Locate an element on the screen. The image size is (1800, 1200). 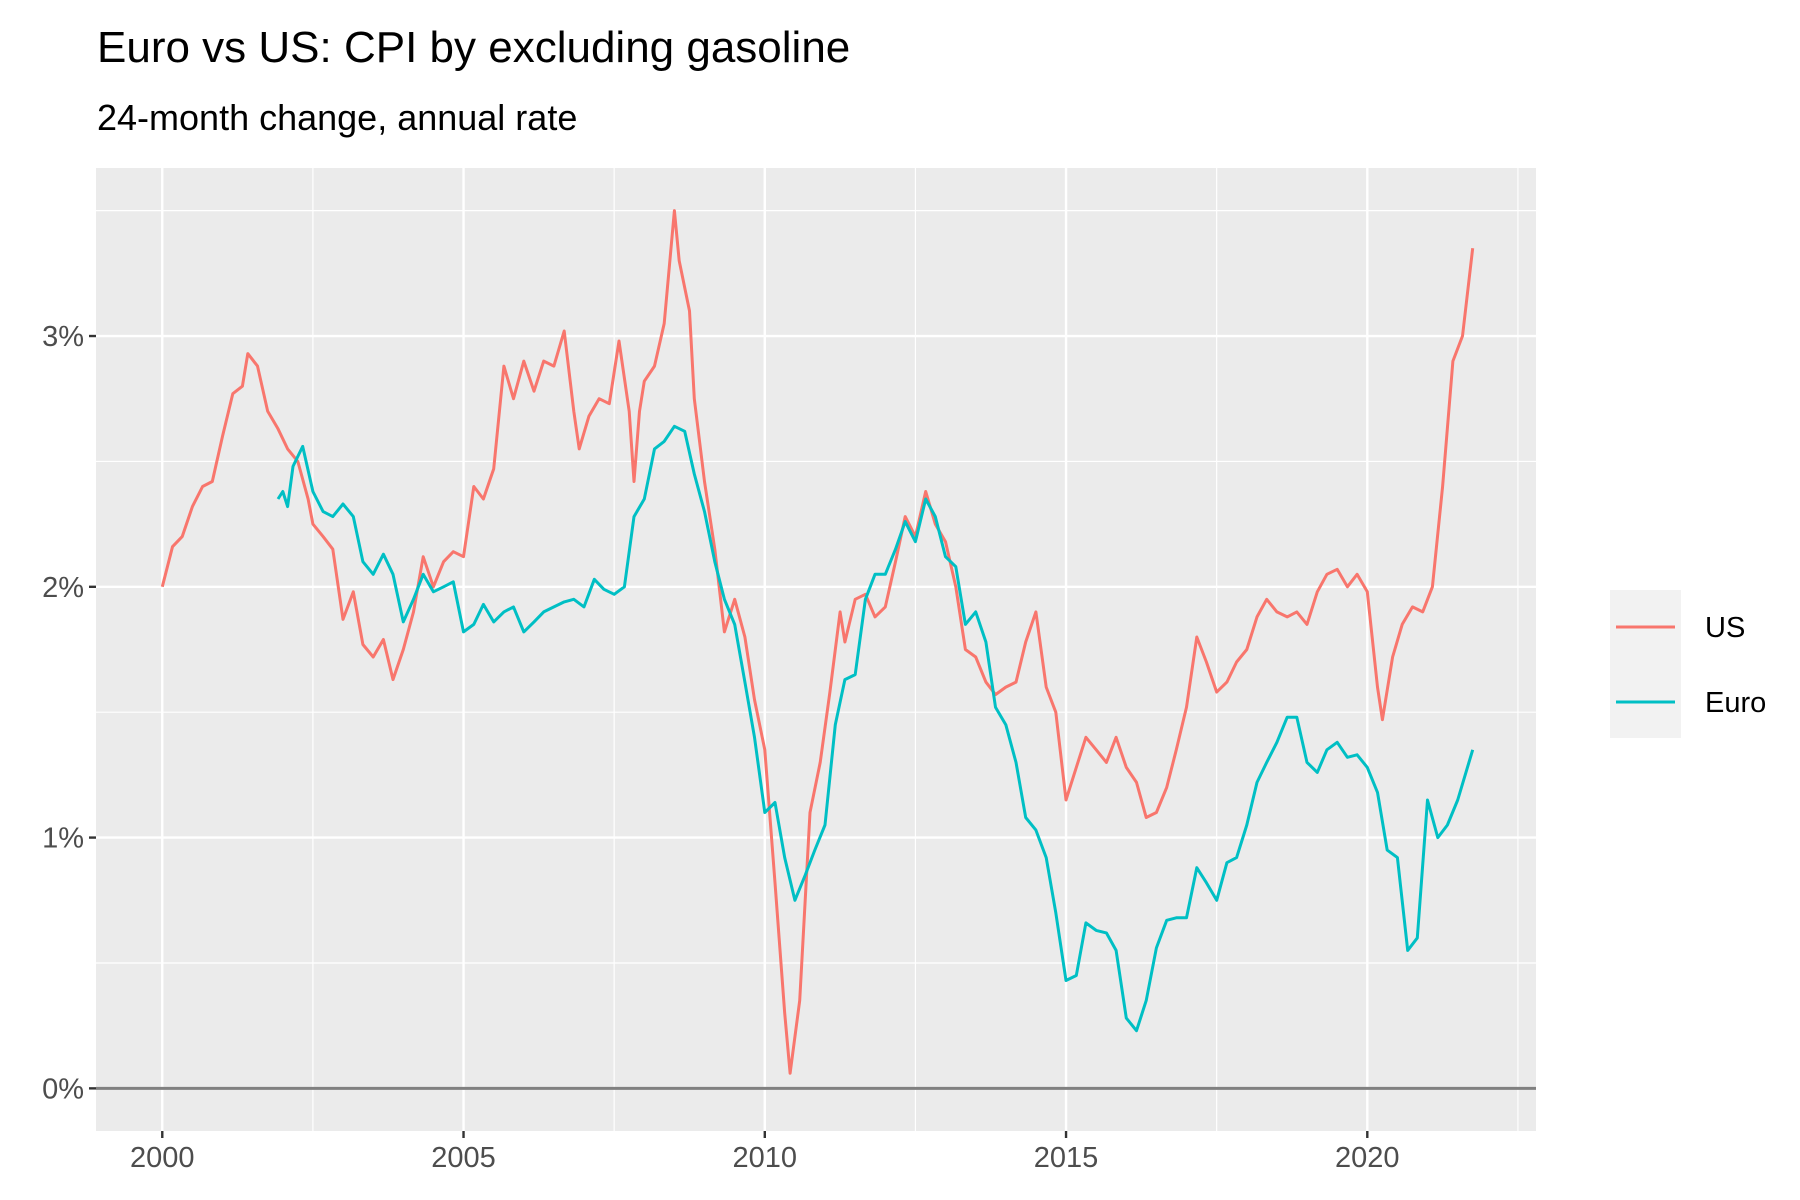
y-axis: 0% 1% 2% 3% is located at coordinates (69, 713).